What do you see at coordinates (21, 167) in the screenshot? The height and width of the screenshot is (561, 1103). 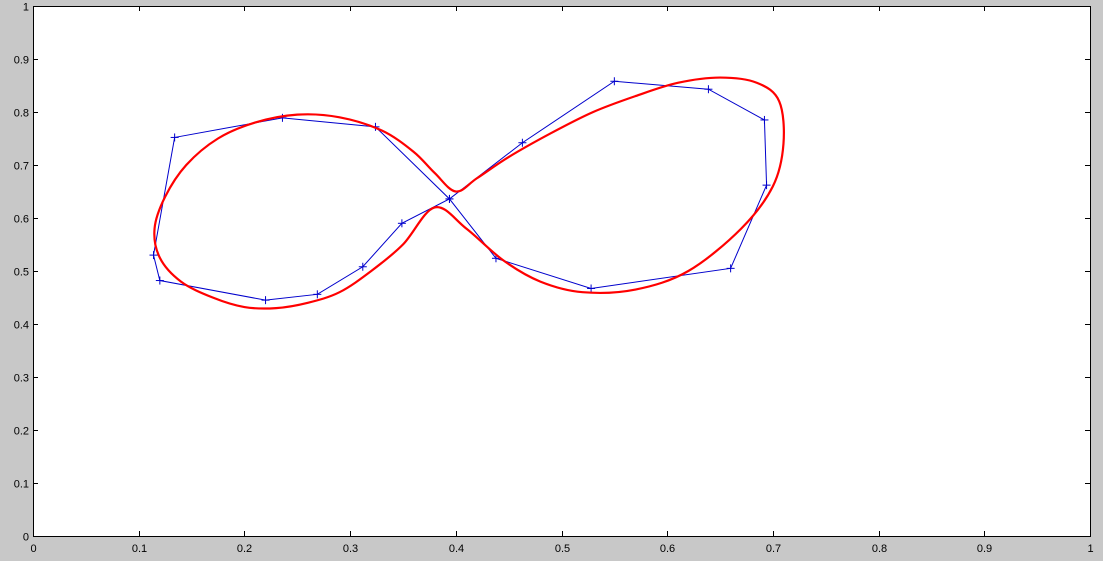 I see `y-tick-label: 0.7` at bounding box center [21, 167].